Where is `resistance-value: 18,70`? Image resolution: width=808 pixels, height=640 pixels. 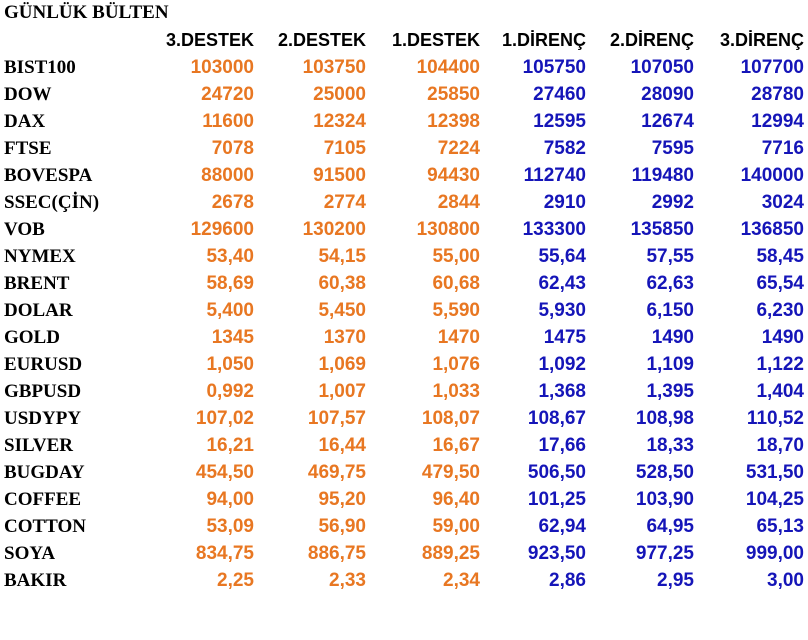 resistance-value: 18,70 is located at coordinates (780, 445).